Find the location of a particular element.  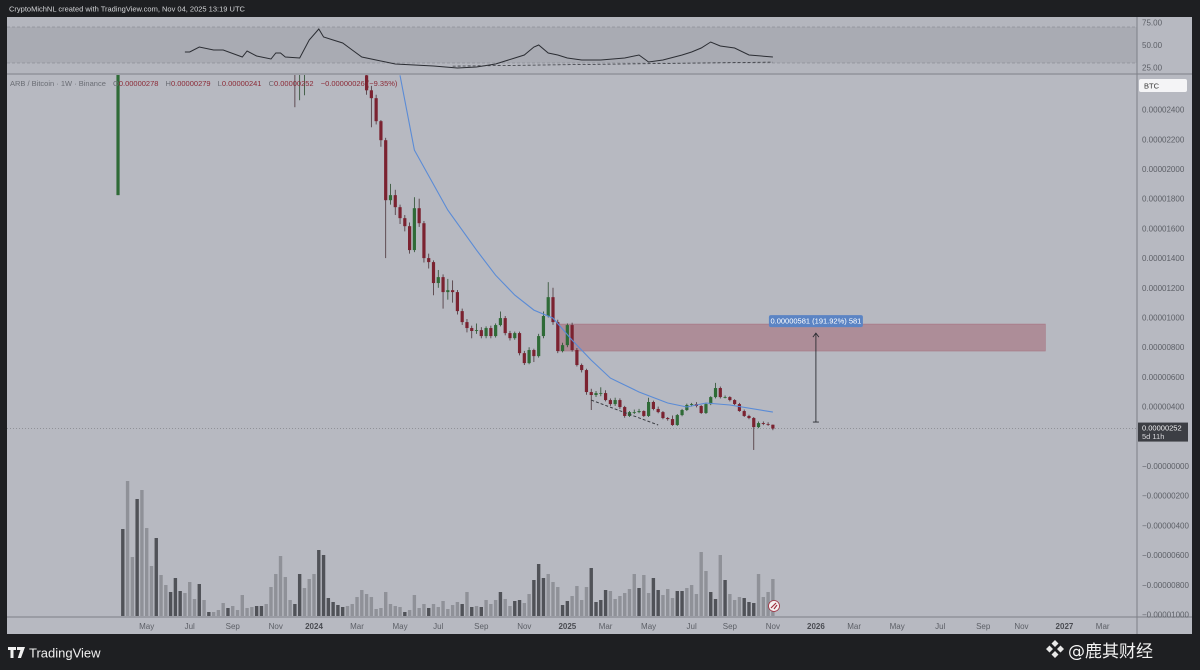

price-tick-label: −0.00000600 is located at coordinates (1165, 555).